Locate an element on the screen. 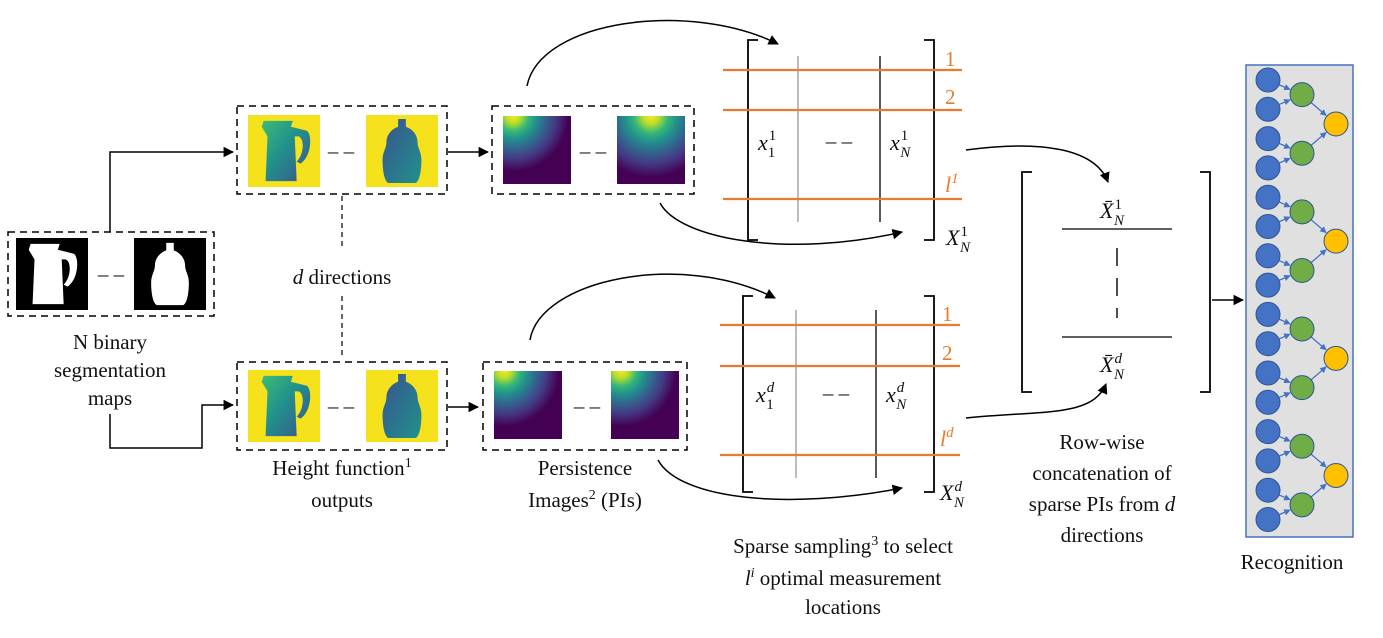 The image size is (1383, 638). height-ellipsis-bottom: – – is located at coordinates (341, 406).